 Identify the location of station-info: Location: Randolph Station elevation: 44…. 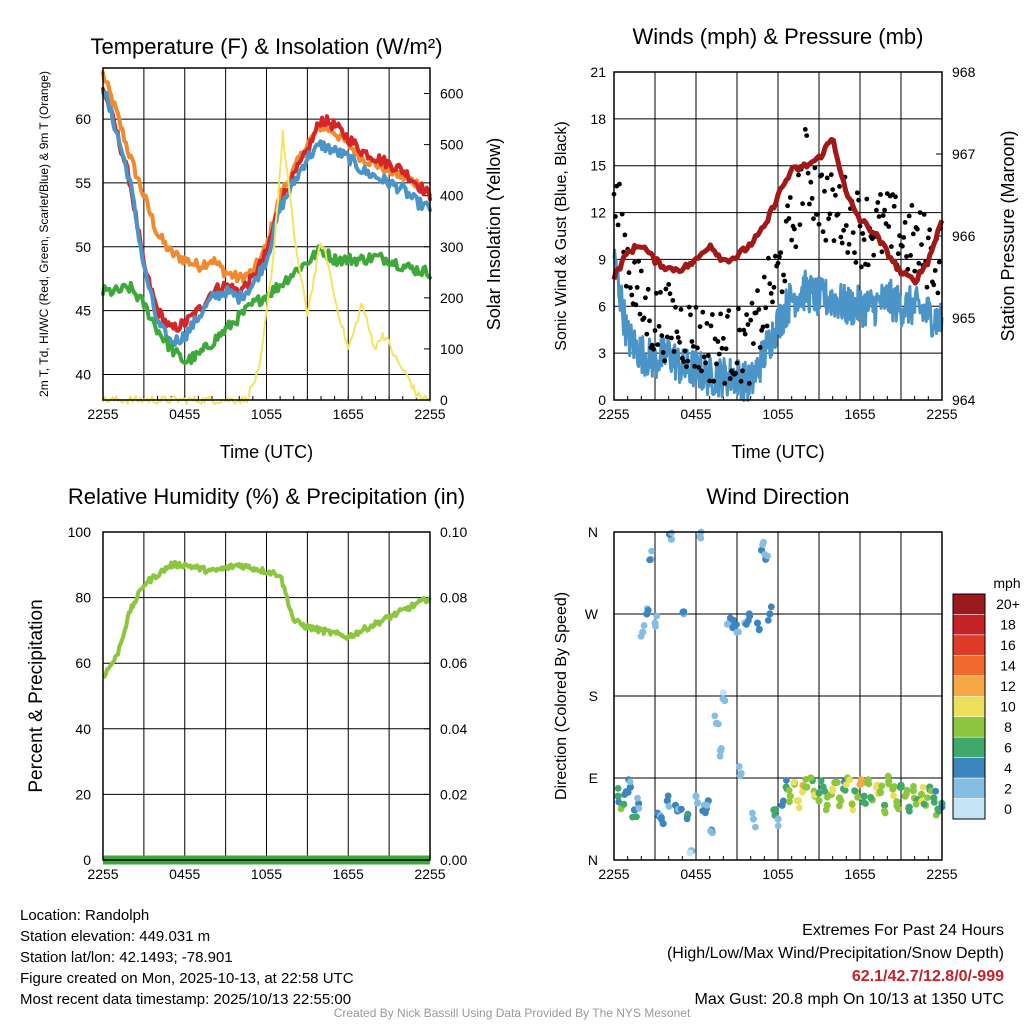
(187, 957).